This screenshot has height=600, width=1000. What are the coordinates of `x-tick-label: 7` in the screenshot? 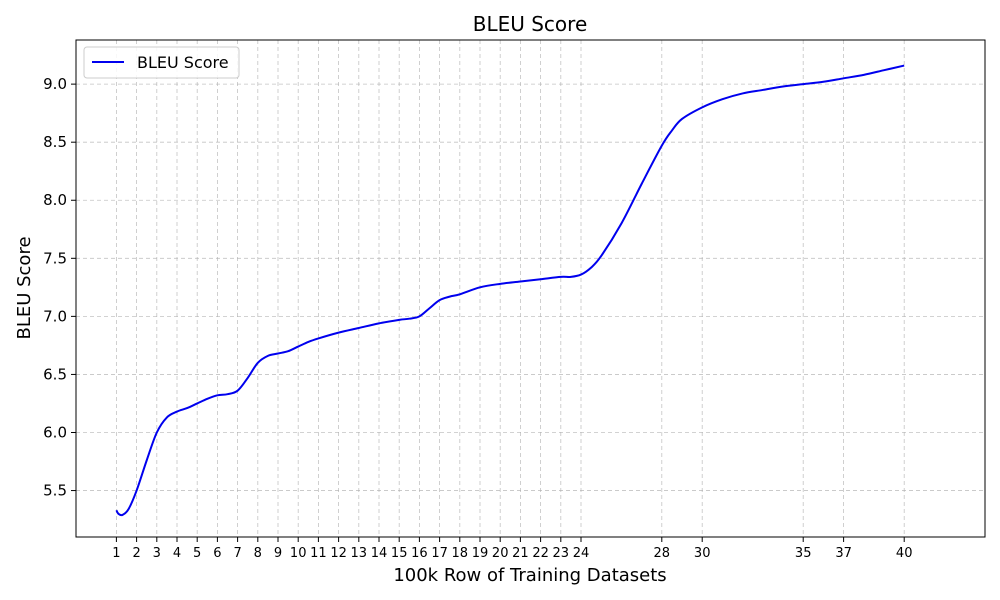 It's located at (237, 553).